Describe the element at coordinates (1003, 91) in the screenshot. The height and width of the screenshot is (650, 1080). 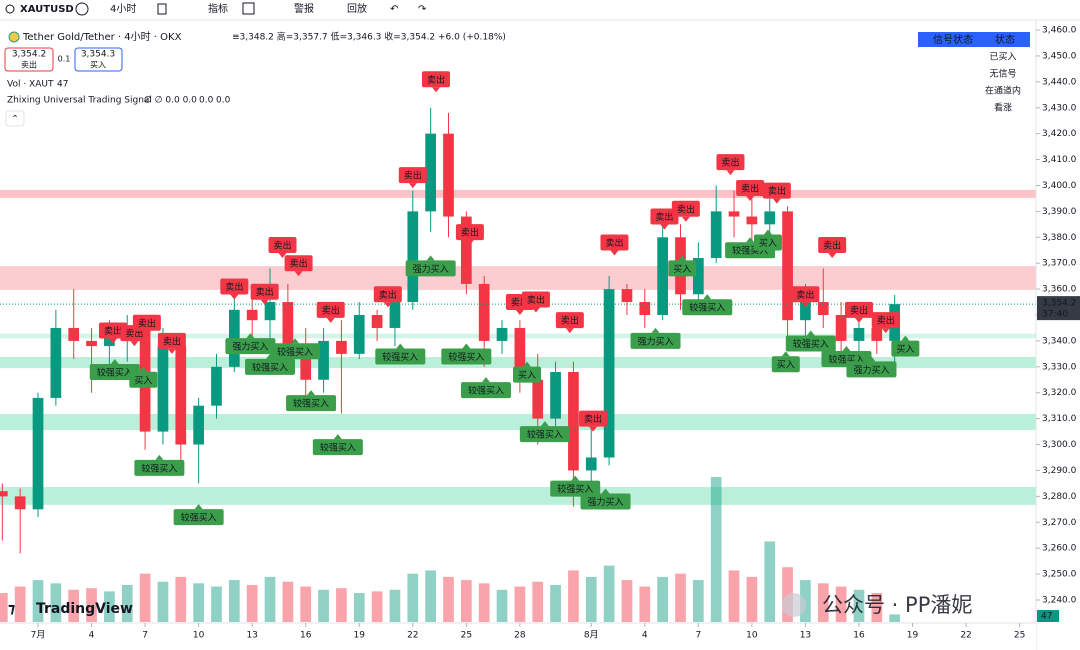
I see `status-row: 在通道内` at that location.